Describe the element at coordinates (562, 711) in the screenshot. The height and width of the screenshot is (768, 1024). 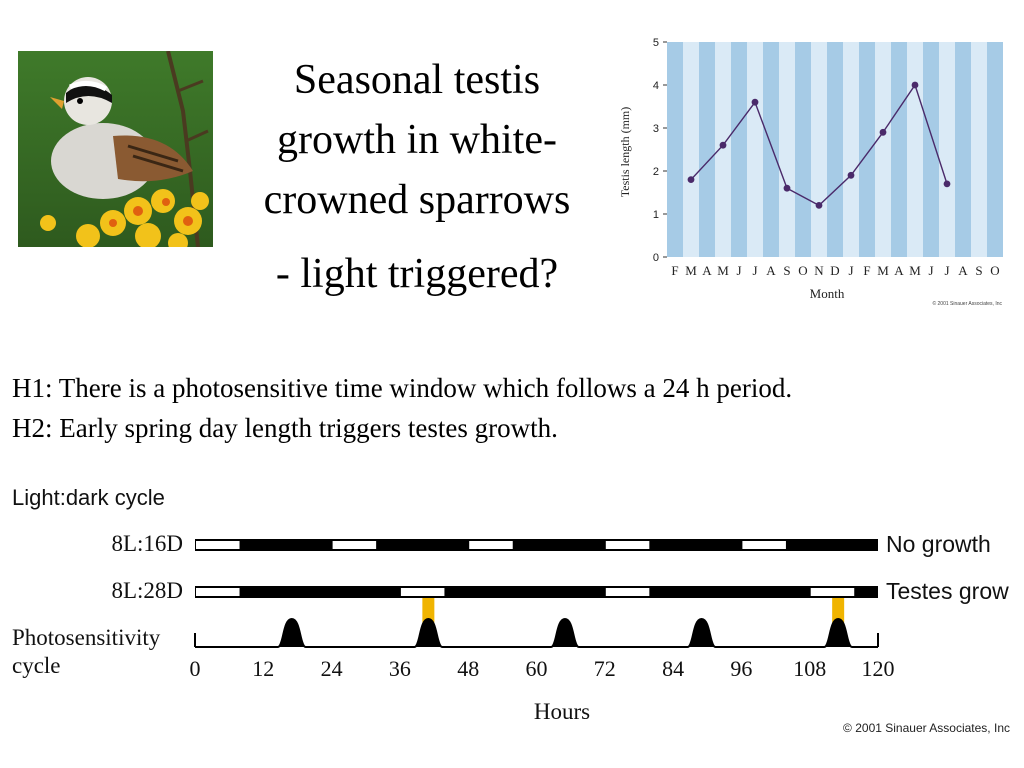
I see `x-axis-label: Hours` at that location.